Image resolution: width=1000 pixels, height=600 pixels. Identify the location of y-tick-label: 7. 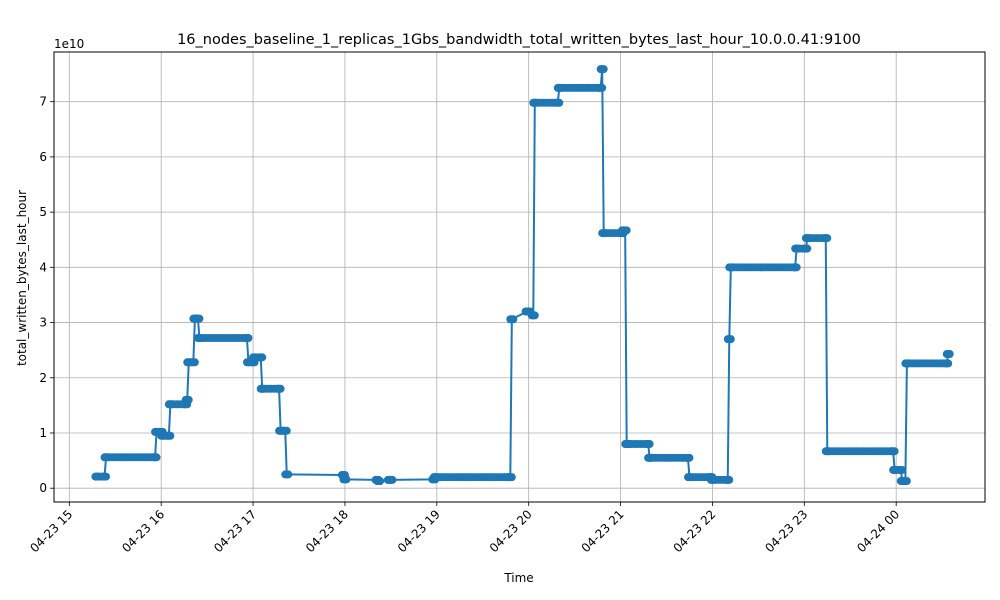
(43, 102).